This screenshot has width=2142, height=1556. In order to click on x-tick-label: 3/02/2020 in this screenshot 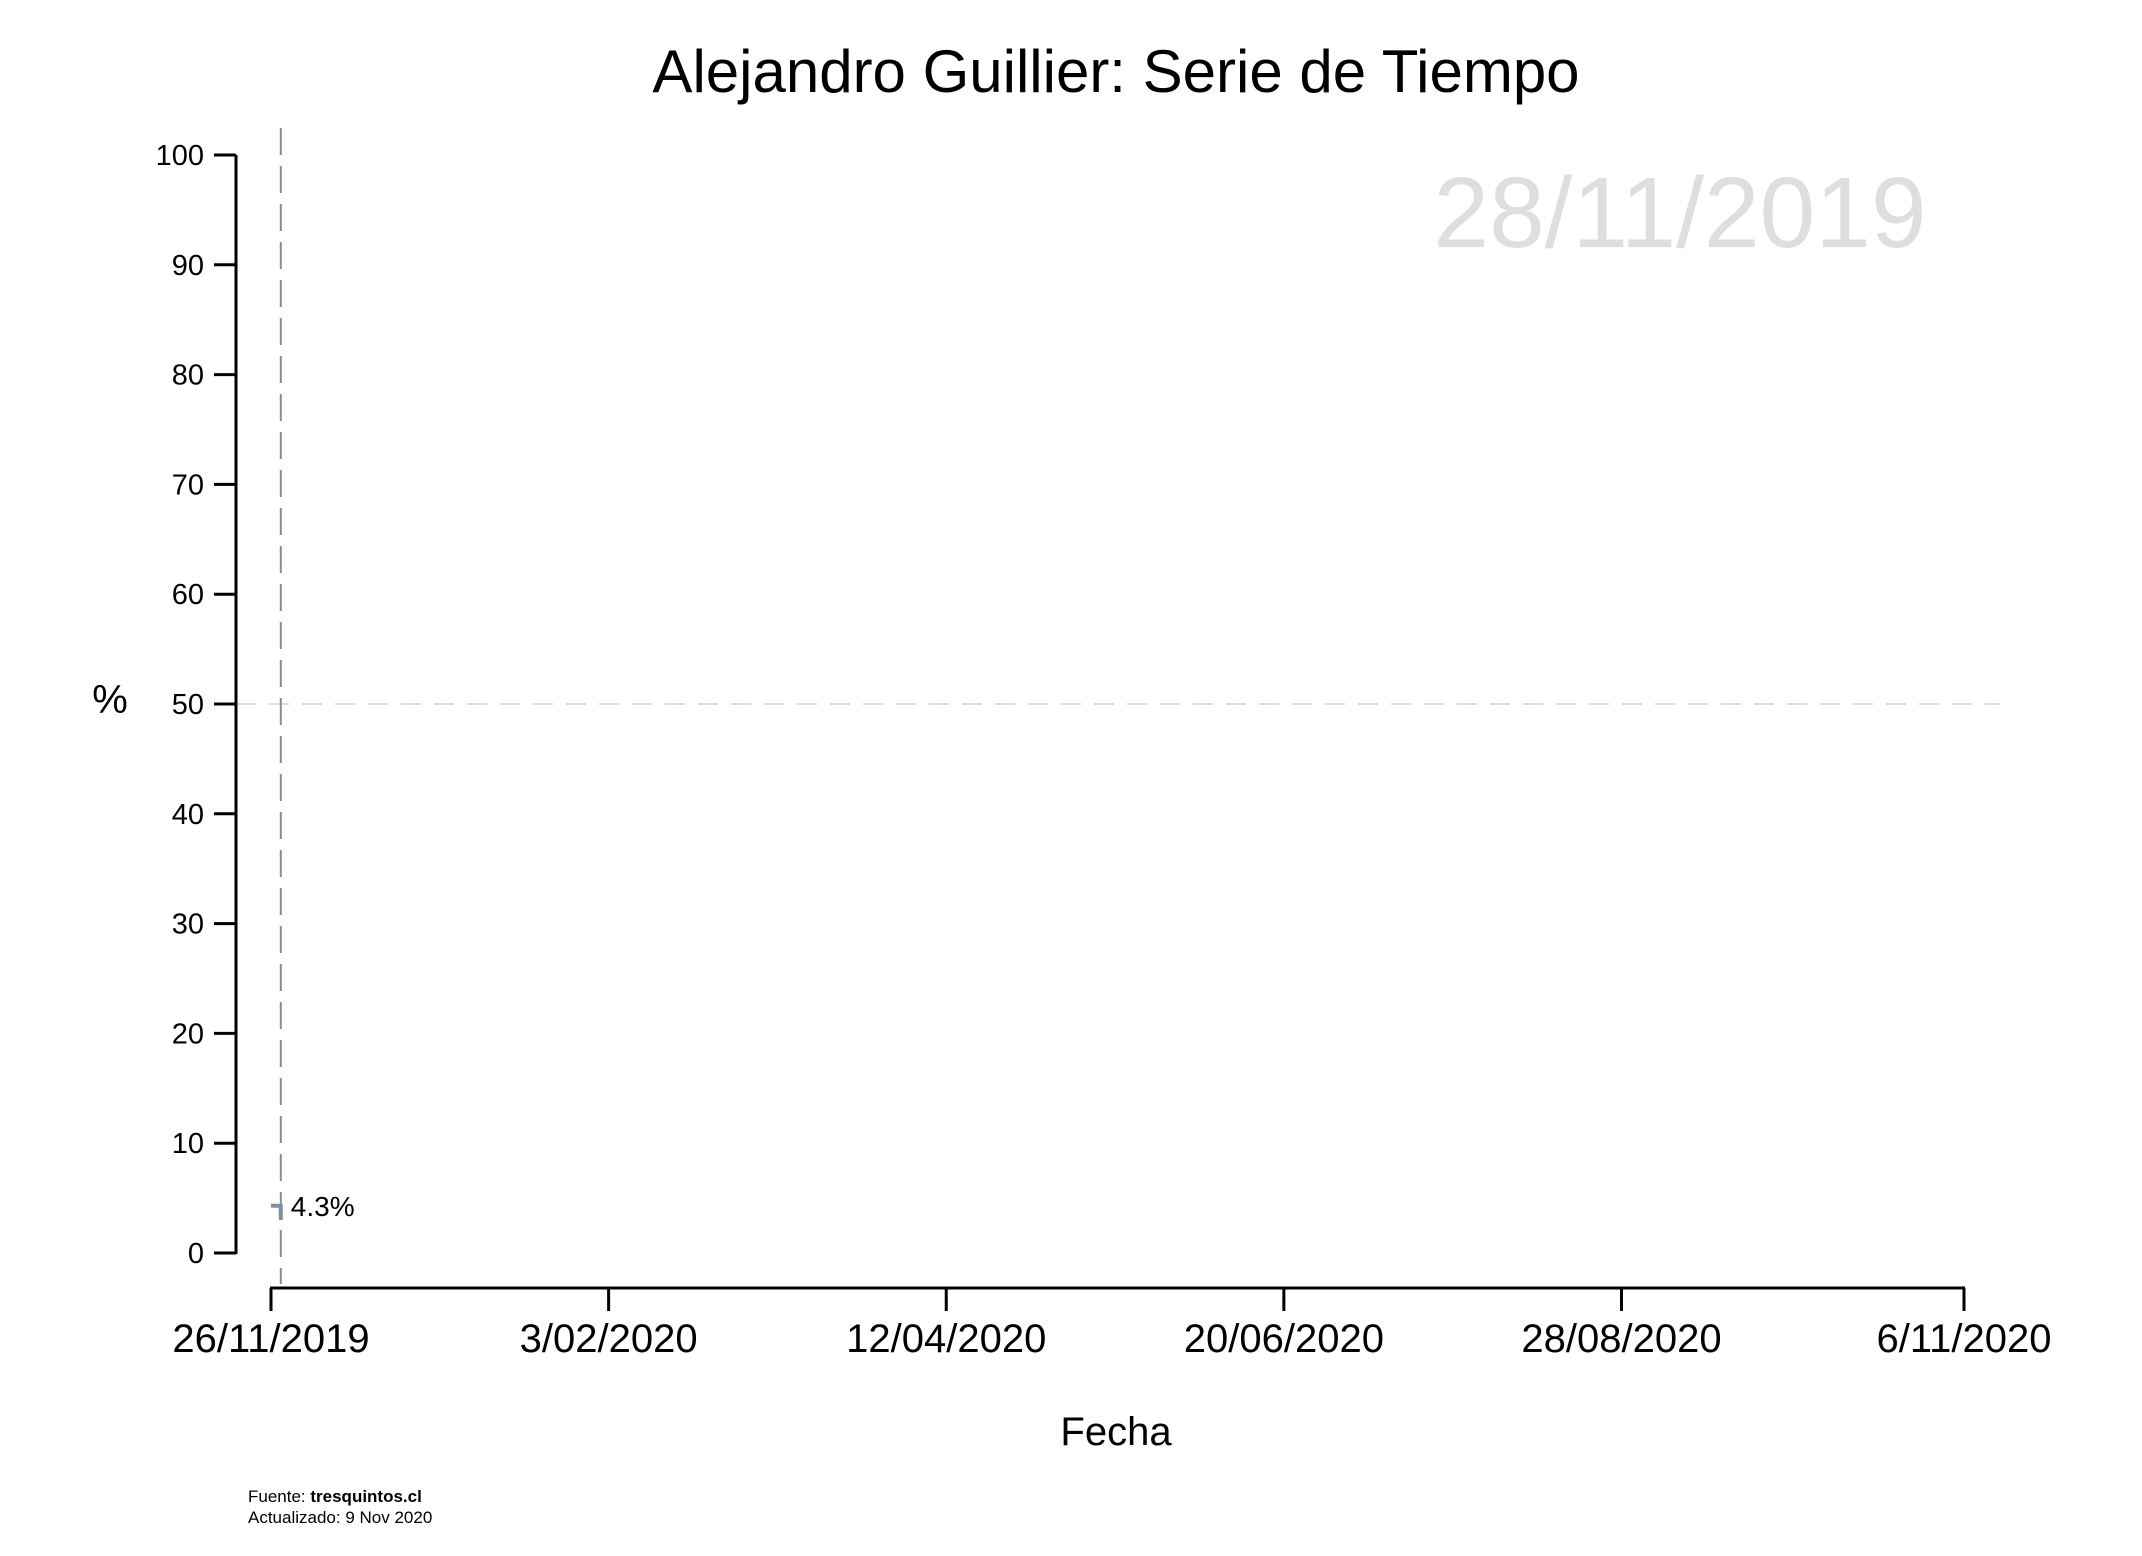, I will do `click(609, 1339)`.